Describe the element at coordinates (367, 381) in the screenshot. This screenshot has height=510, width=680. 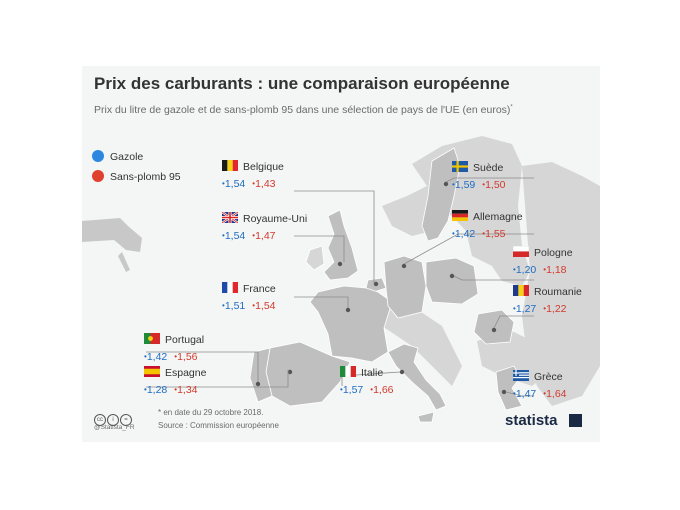
I see `country-label-italie: Italie •1,57 •1,66` at that location.